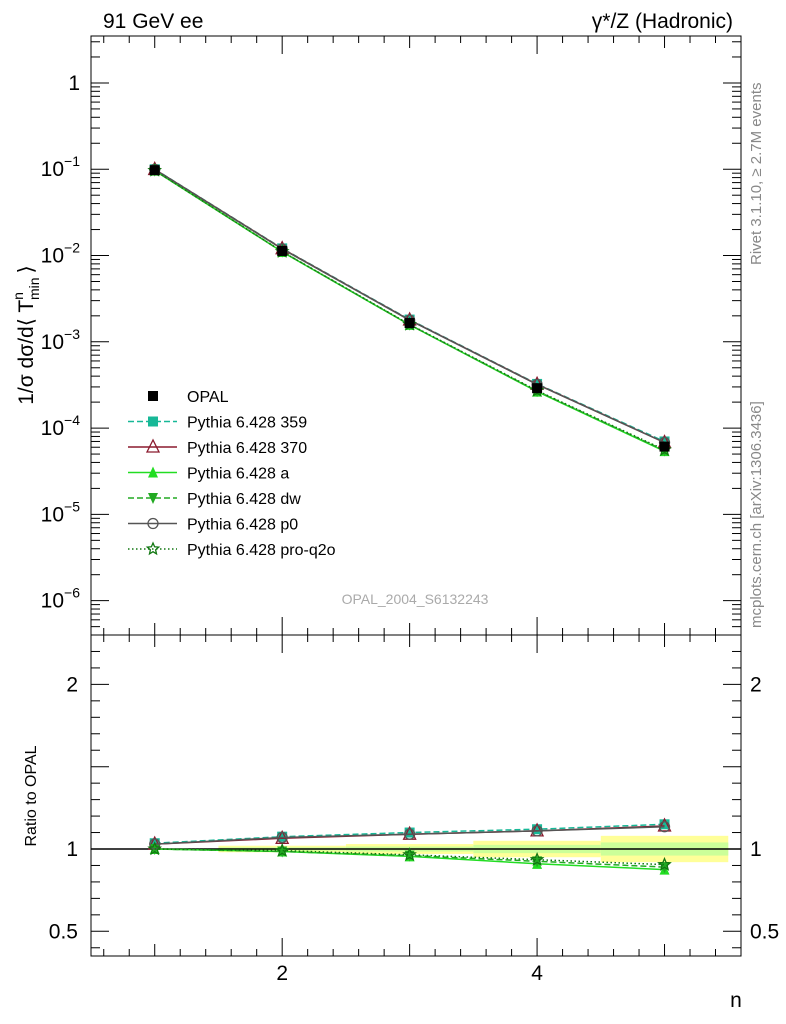 The width and height of the screenshot is (786, 1024). I want to click on legend-label: Pythia 6.428 a, so click(238, 474).